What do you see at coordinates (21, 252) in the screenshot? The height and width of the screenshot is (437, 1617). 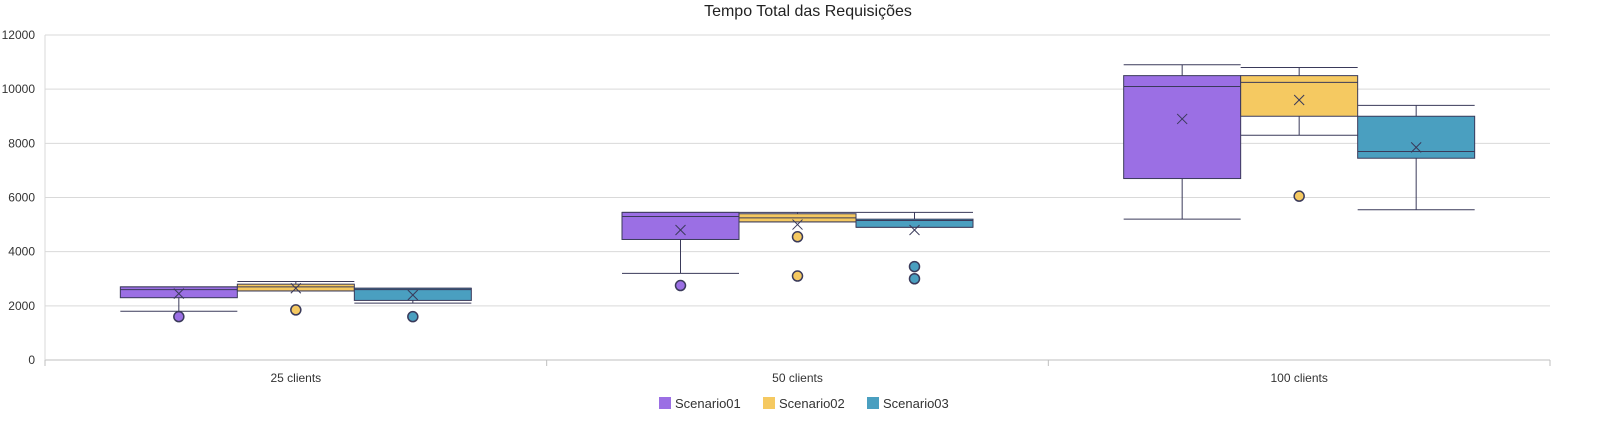 I see `y-tick-label: 4000` at bounding box center [21, 252].